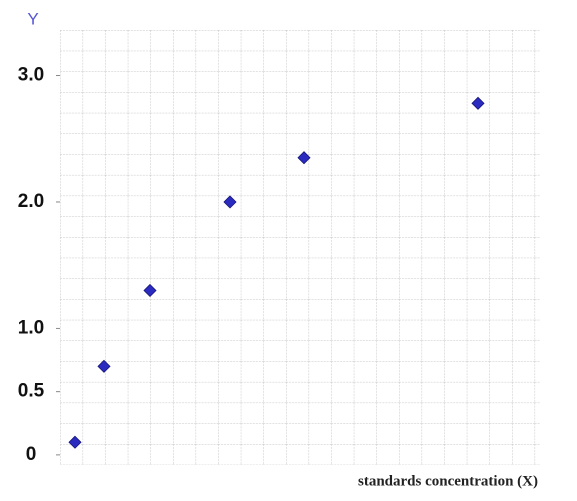 The height and width of the screenshot is (501, 577). Describe the element at coordinates (31, 454) in the screenshot. I see `y-tick-label: 0` at that location.